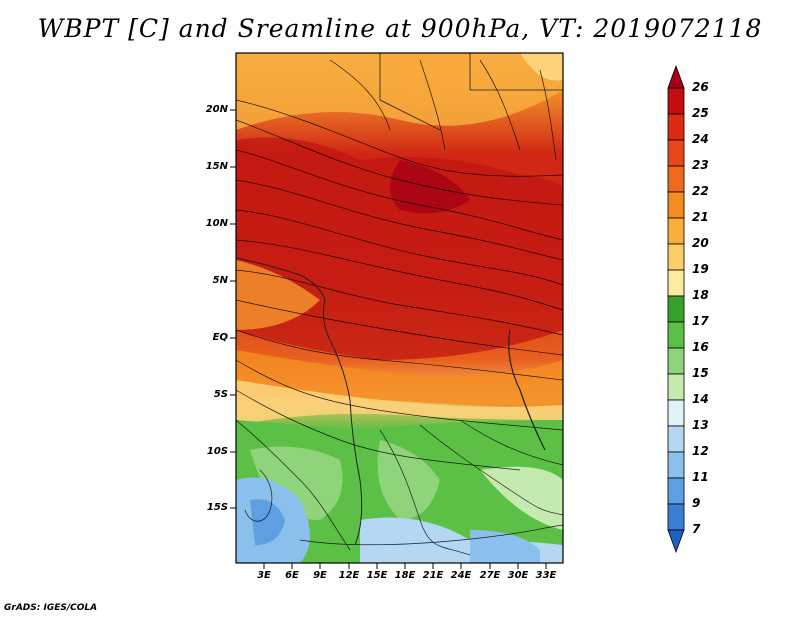 Image resolution: width=800 pixels, height=618 pixels. Describe the element at coordinates (546, 575) in the screenshot. I see `lon-label: 33E` at that location.